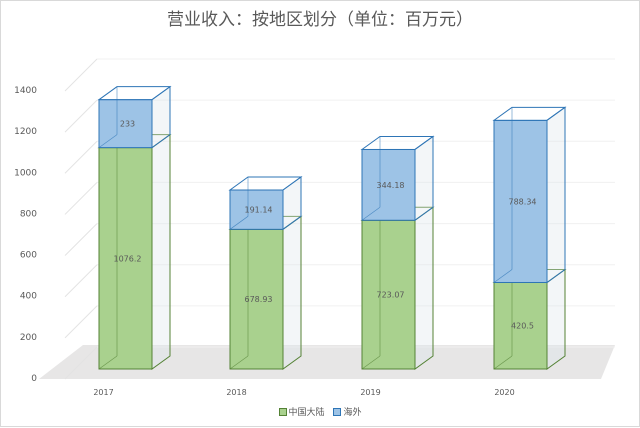 This screenshot has width=640, height=428. What do you see at coordinates (503, 276) in the screenshot?
I see `bar-overseas-2020-depth-edge` at bounding box center [503, 276].